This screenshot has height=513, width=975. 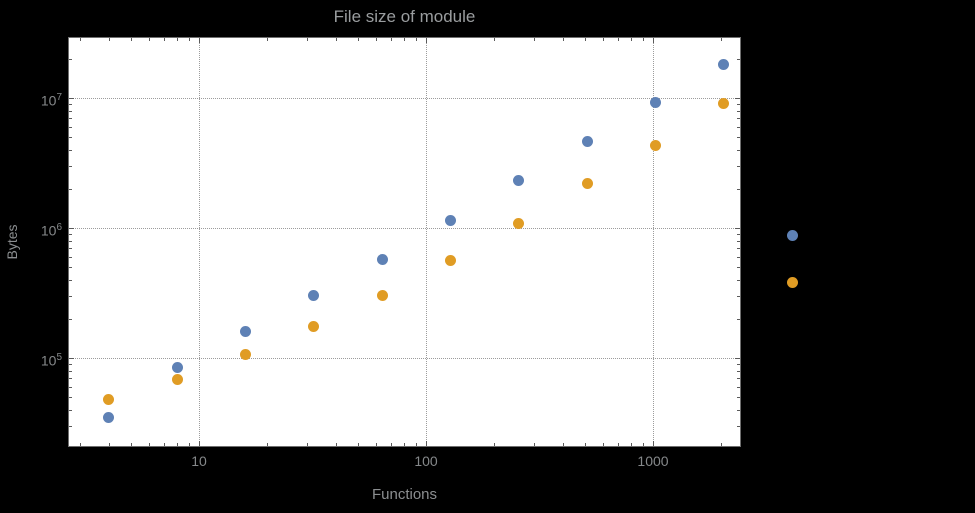 What do you see at coordinates (404, 494) in the screenshot?
I see `x-axis-label: Functions` at bounding box center [404, 494].